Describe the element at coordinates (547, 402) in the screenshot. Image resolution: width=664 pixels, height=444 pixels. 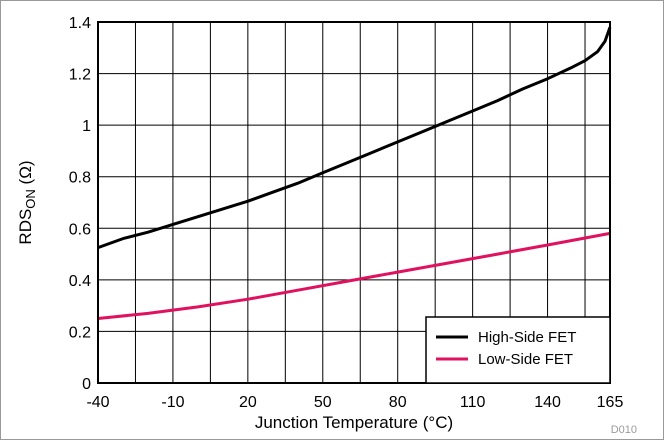
I see `x-tick-label: 140` at that location.